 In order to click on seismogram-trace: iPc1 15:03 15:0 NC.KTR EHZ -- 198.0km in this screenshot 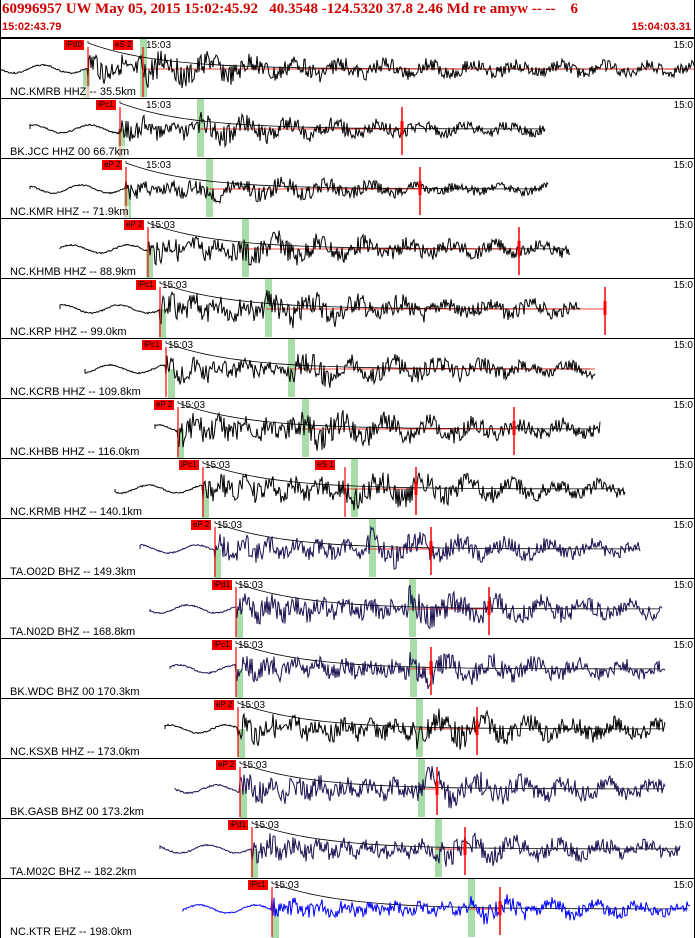, I will do `click(347, 908)`.